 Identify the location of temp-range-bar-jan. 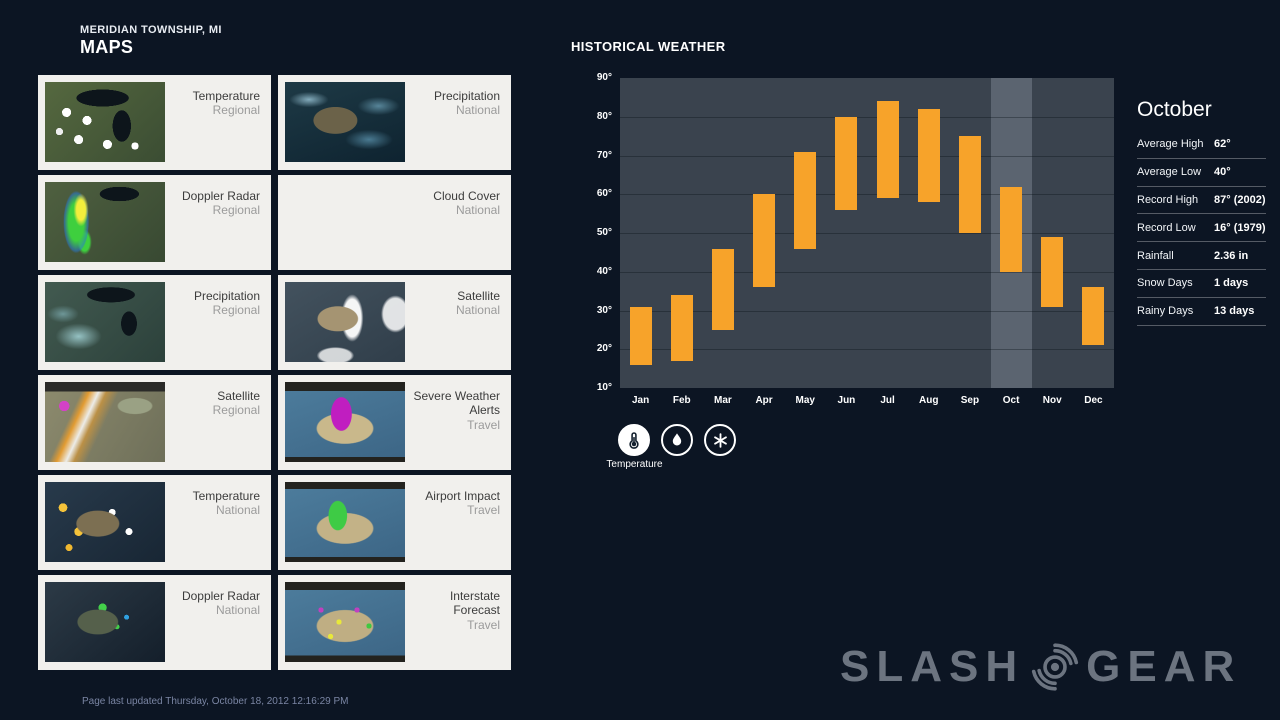
(640, 335).